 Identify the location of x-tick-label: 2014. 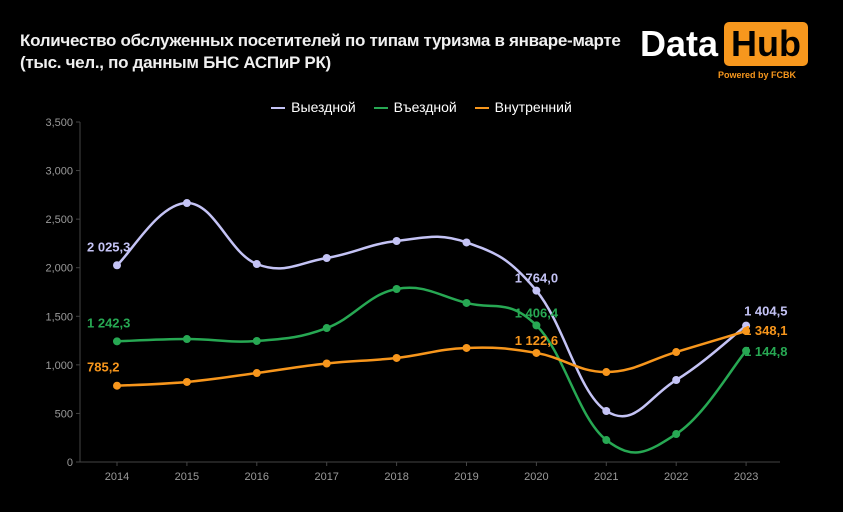
(117, 477).